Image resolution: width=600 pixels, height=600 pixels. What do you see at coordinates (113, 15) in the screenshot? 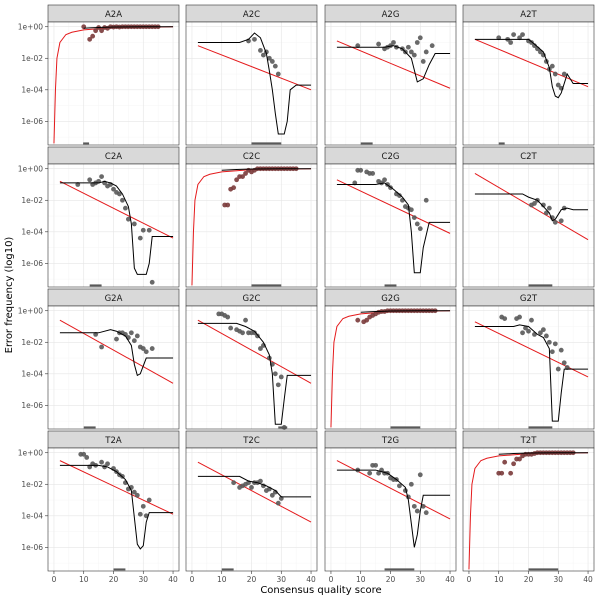
I see `facet-strip-label: A2A` at bounding box center [113, 15].